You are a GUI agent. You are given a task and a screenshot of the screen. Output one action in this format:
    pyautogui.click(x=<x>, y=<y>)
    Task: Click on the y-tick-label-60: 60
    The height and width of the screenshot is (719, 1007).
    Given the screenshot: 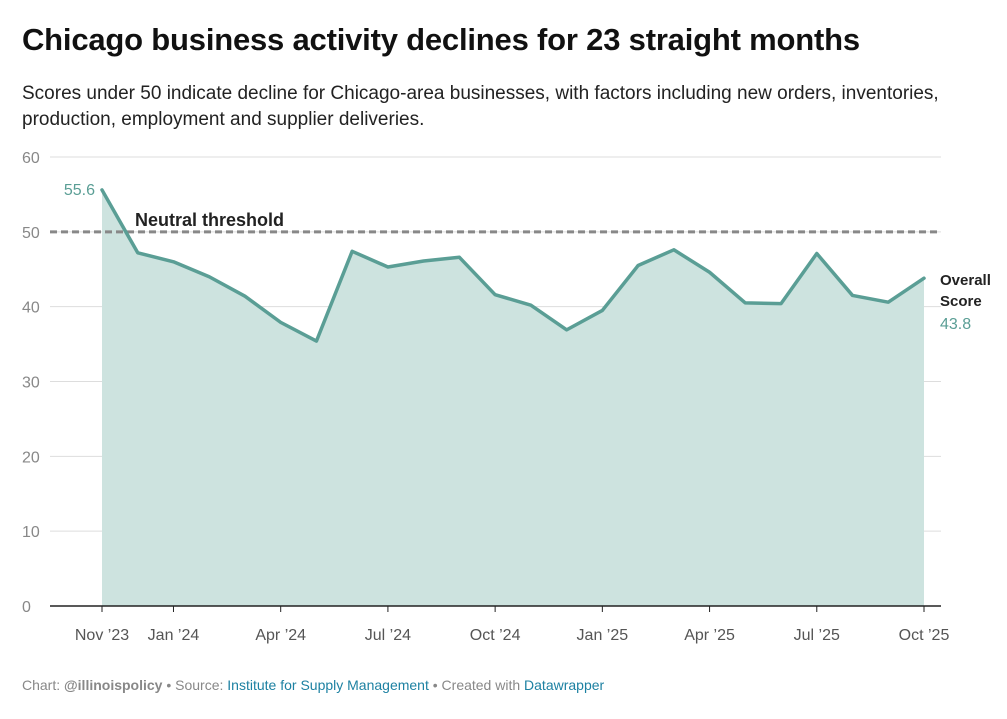 What is the action you would take?
    pyautogui.click(x=31, y=158)
    